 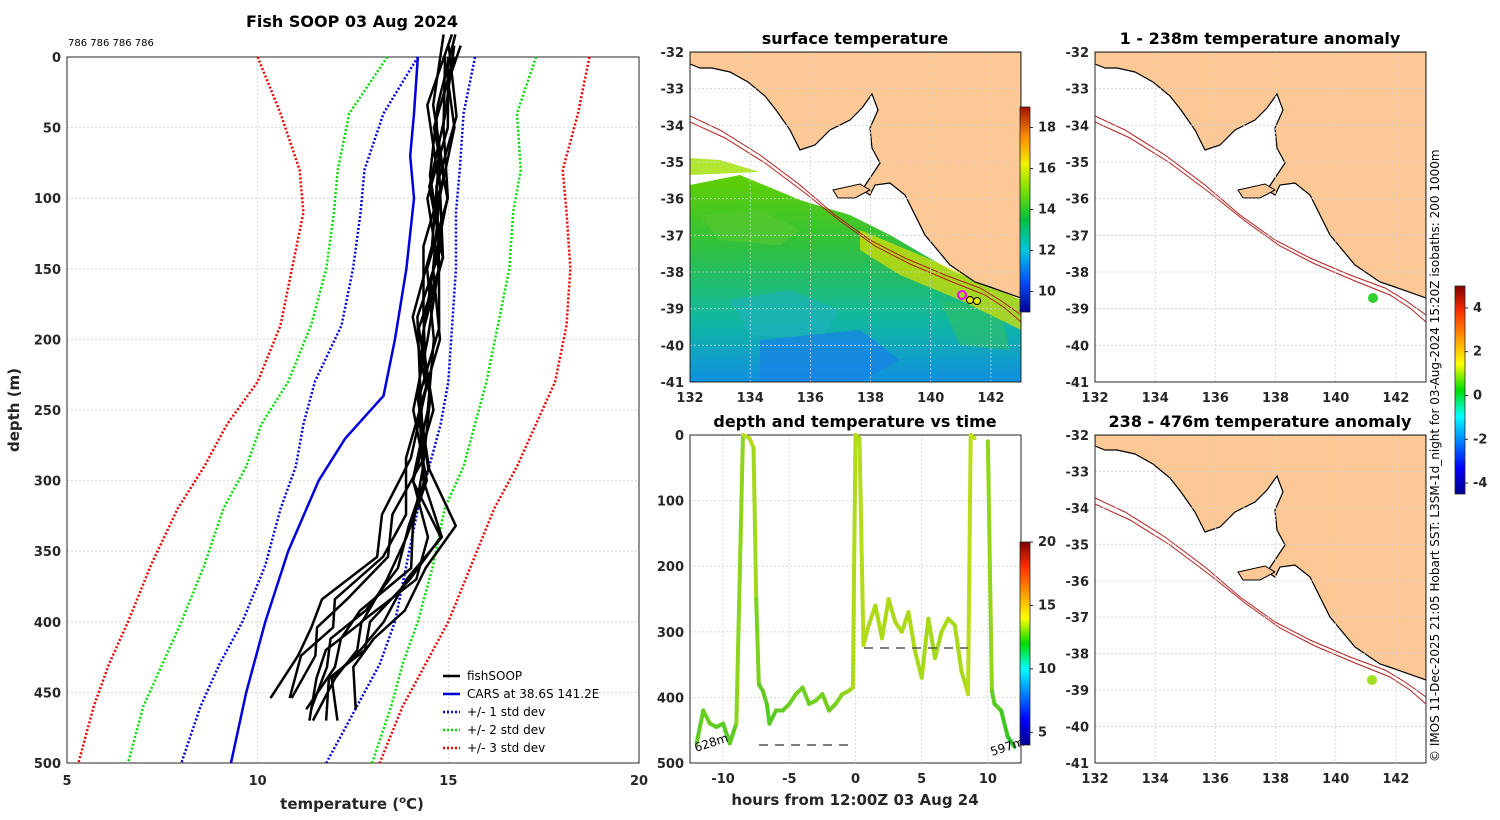 I want to click on anom1-xtick: 140, so click(x=1335, y=398).